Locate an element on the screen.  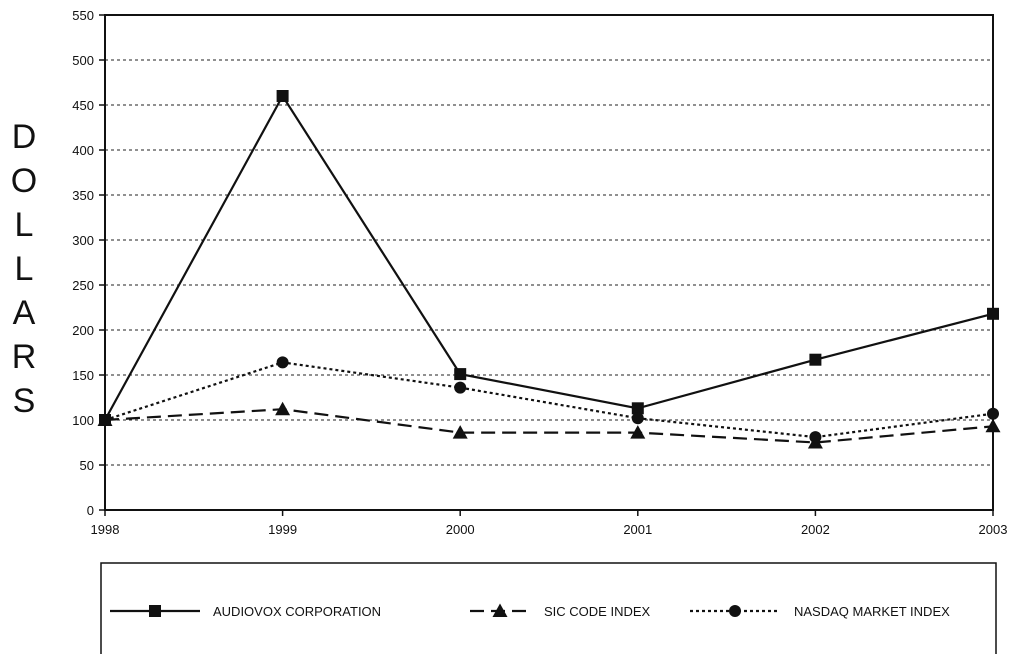
y-tick-label: 500 is located at coordinates (83, 60).